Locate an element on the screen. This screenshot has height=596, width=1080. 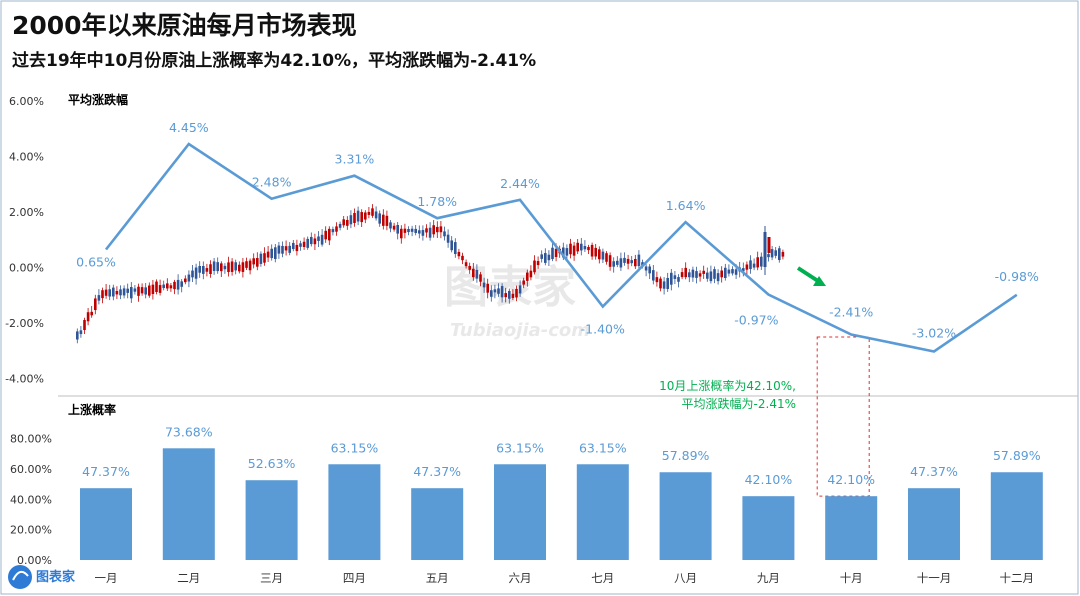
bottom-ylabel: 上涨概率 is located at coordinates (92, 409).